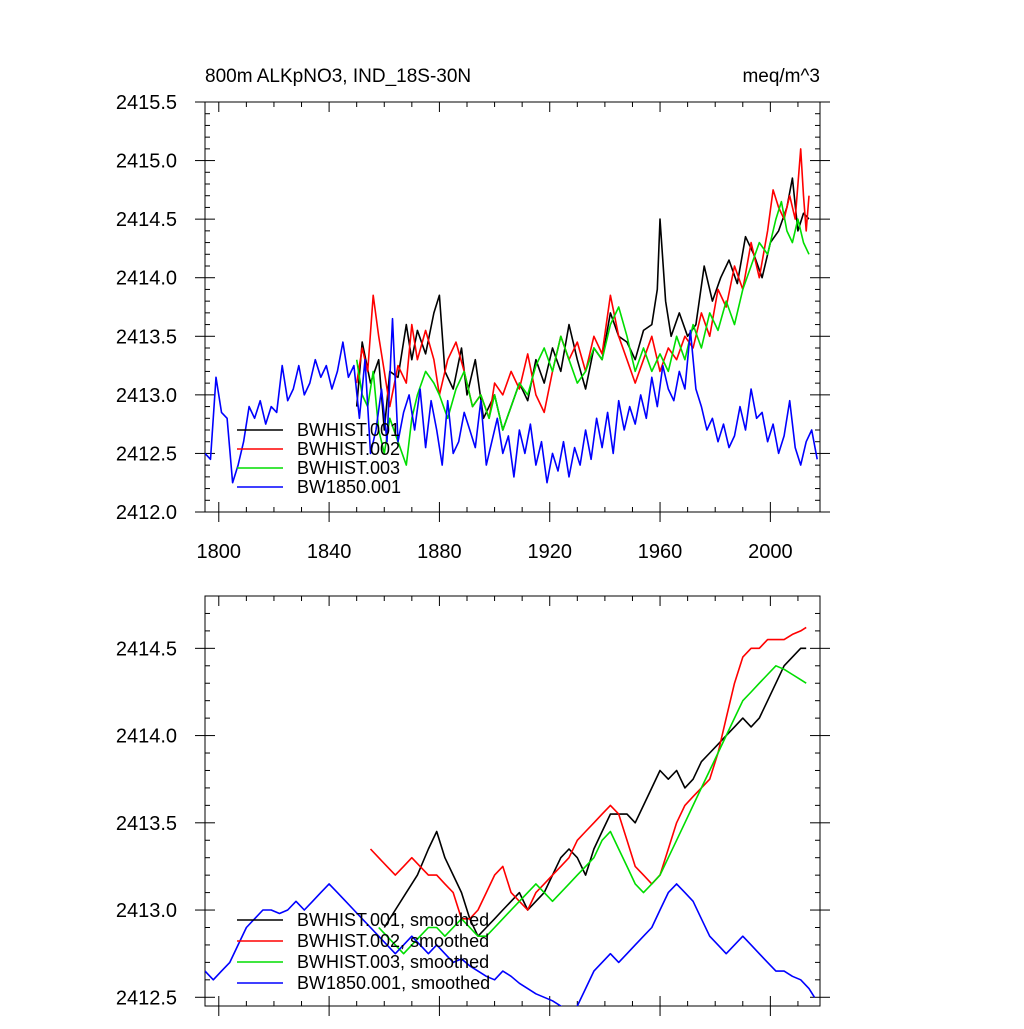  What do you see at coordinates (770, 552) in the screenshot?
I see `x-tick-label: 2000` at bounding box center [770, 552].